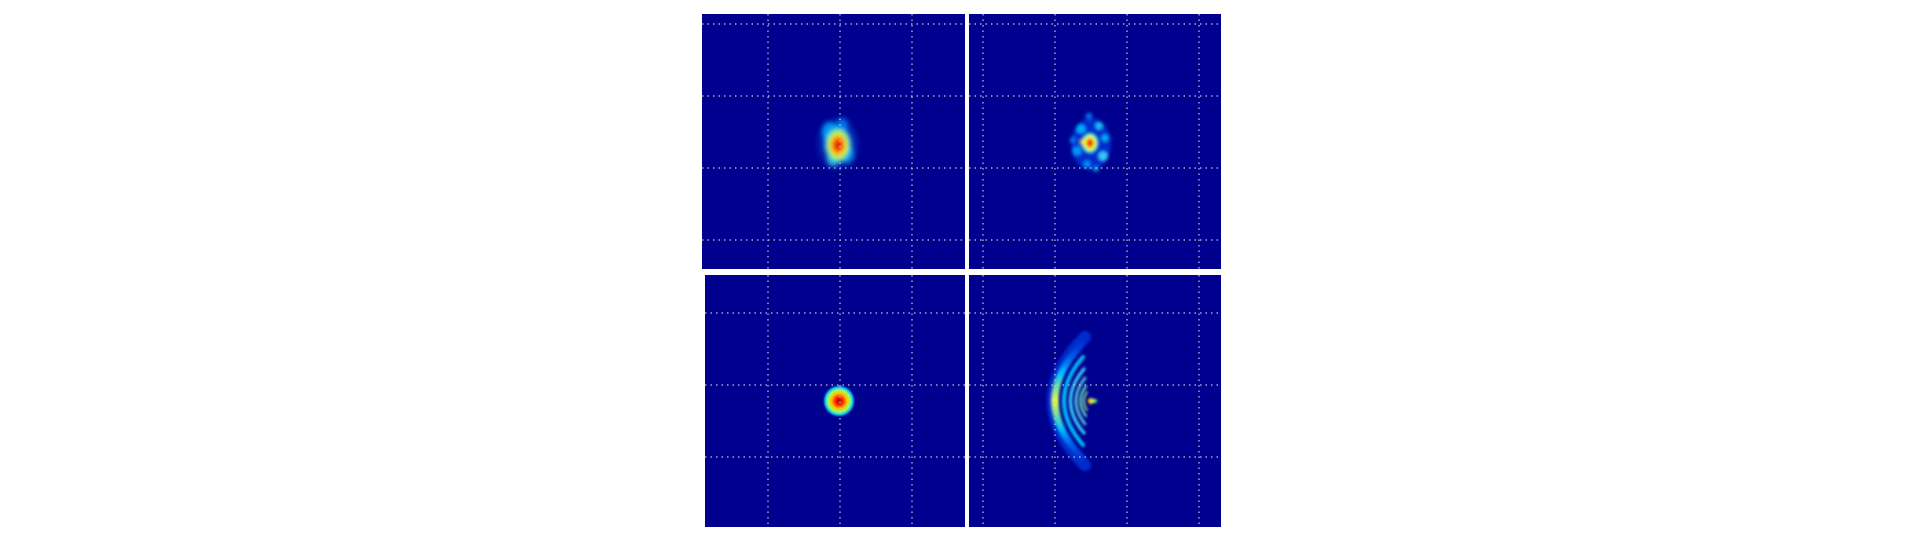 This screenshot has height=540, width=1920. I want to click on panel-bottom-right-image, so click(1095, 401).